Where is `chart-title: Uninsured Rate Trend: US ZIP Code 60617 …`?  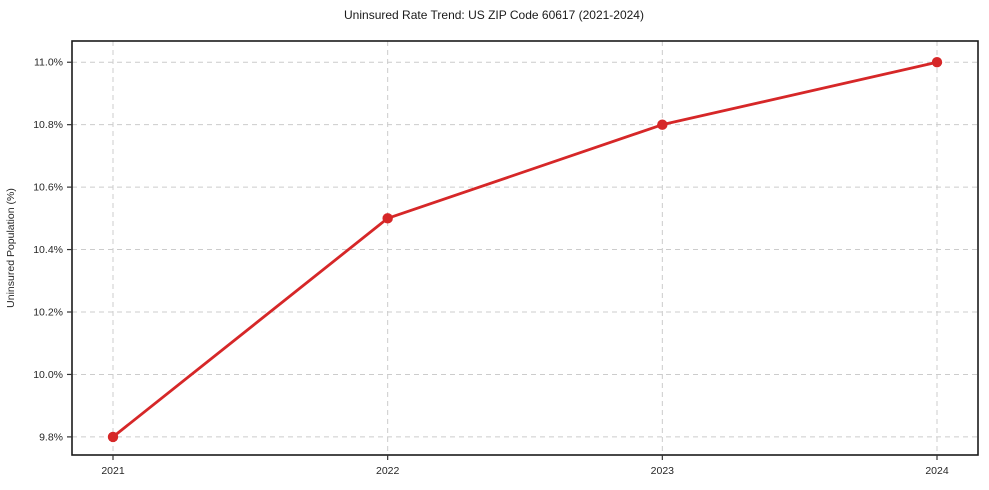 chart-title: Uninsured Rate Trend: US ZIP Code 60617 … is located at coordinates (494, 15).